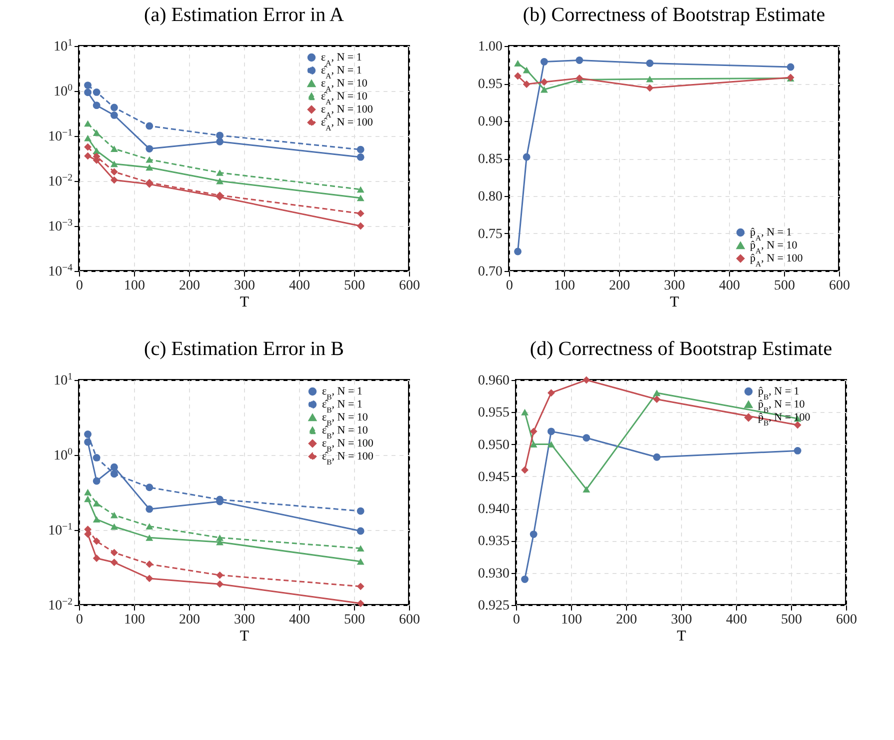 The height and width of the screenshot is (740, 894). I want to click on legend-label: ε$_{B}$, N = 1, so click(342, 393).